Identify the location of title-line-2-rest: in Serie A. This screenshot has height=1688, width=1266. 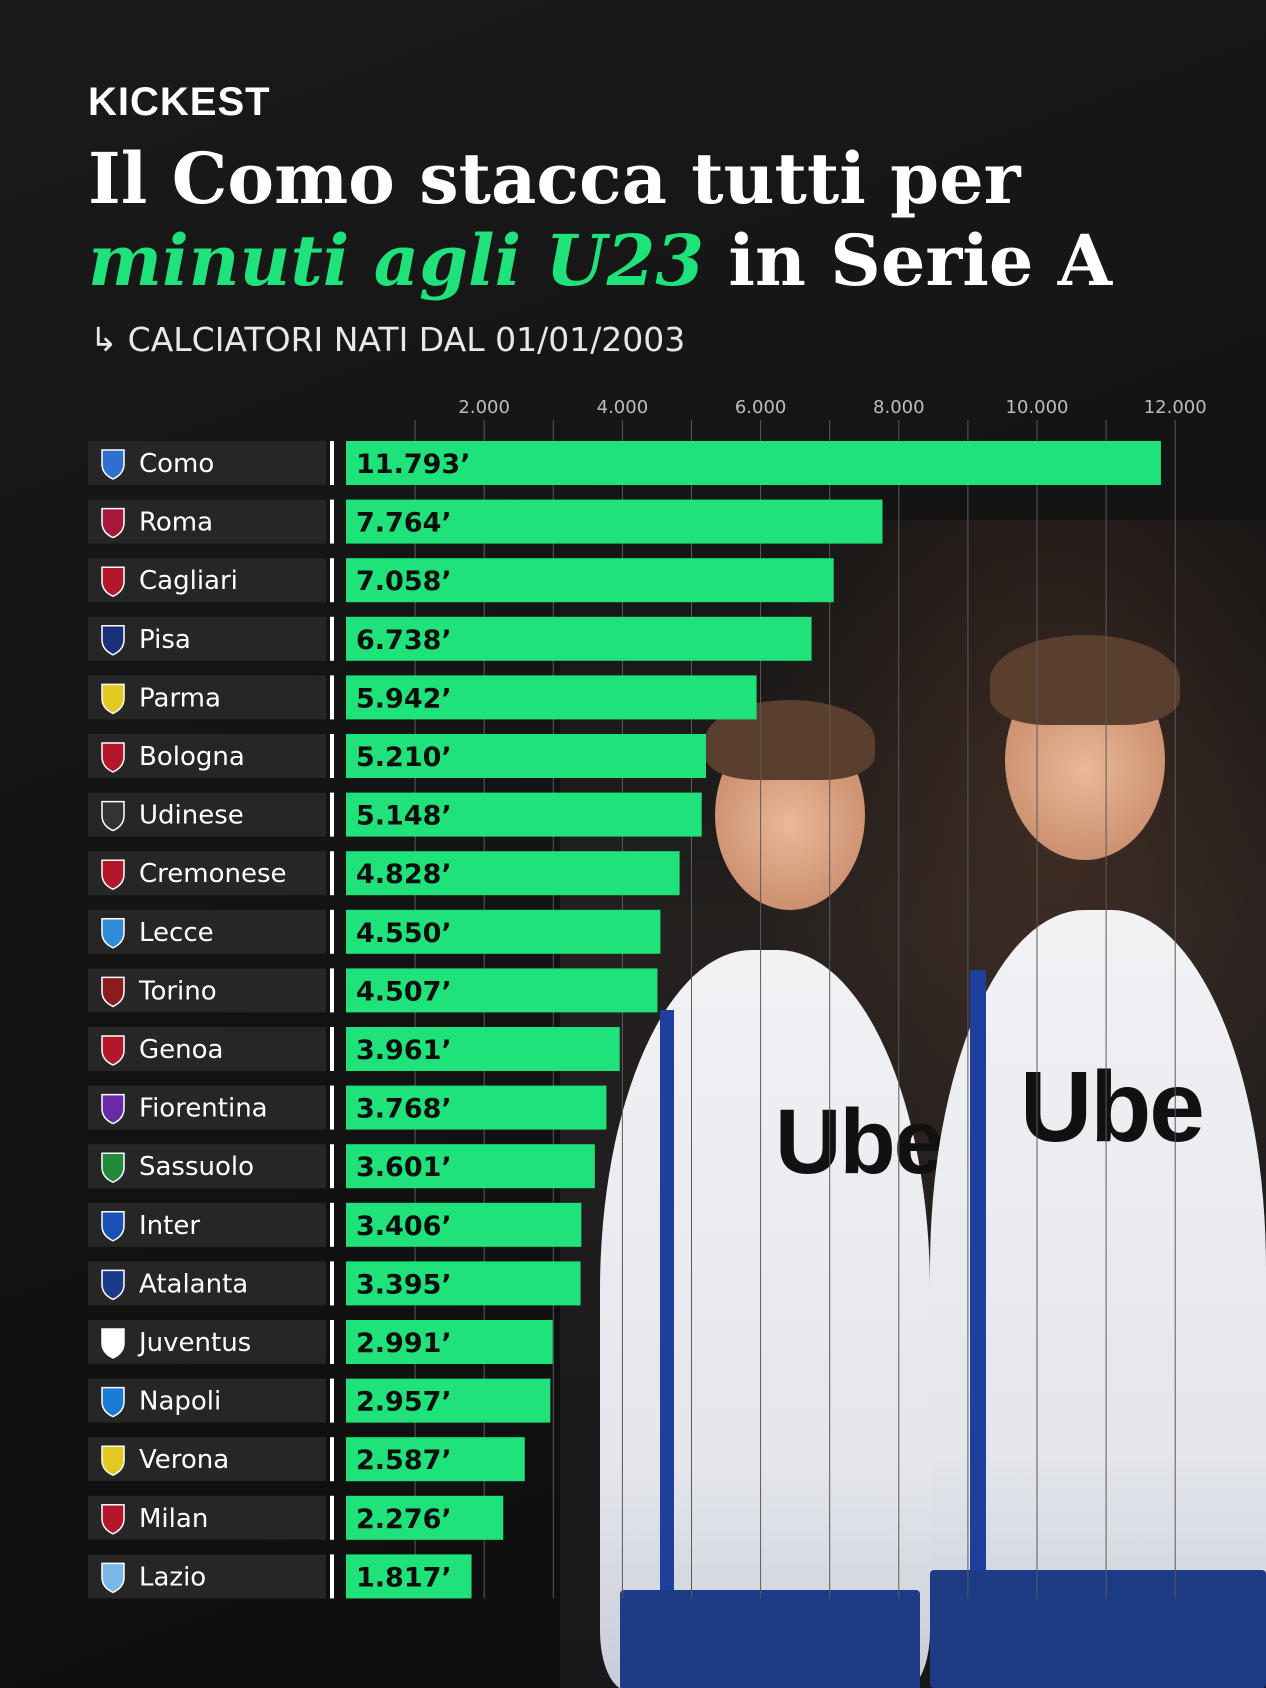
(908, 260).